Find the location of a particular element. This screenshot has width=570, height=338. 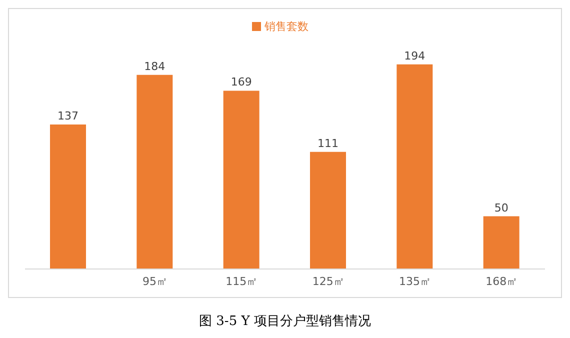

x-tick-label: 135㎡ is located at coordinates (415, 281).